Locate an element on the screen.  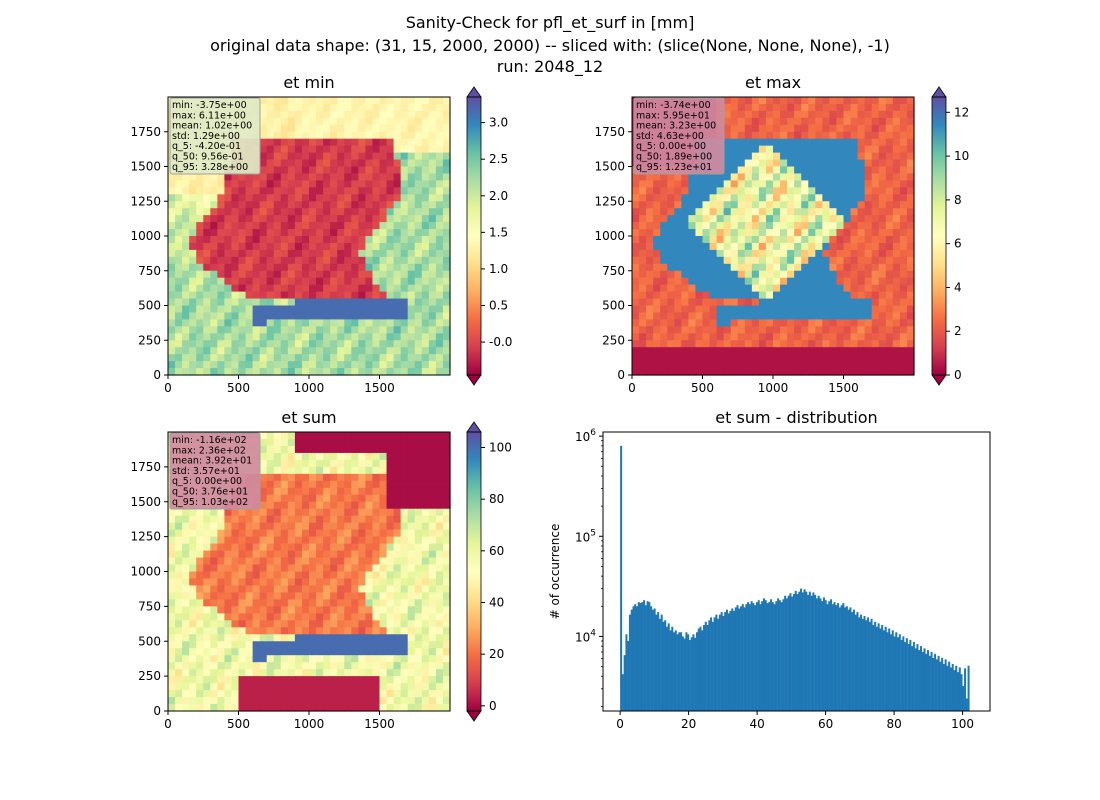
stats-box-background is located at coordinates (215, 136).